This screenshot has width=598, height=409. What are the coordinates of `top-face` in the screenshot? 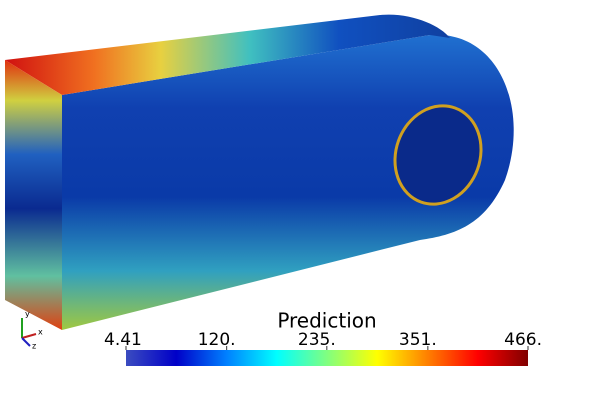 It's located at (227, 54).